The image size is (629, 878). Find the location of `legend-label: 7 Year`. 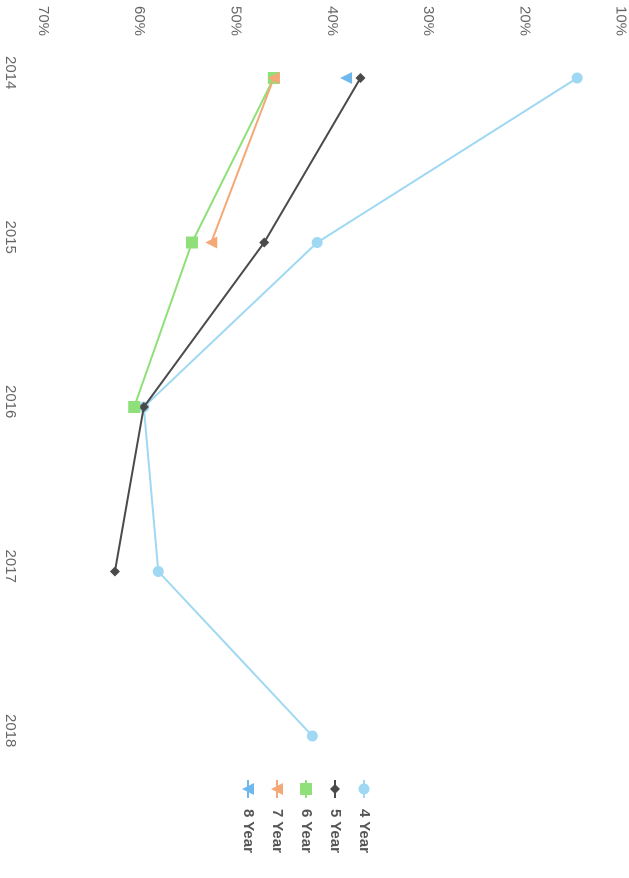

legend-label: 7 Year is located at coordinates (277, 831).